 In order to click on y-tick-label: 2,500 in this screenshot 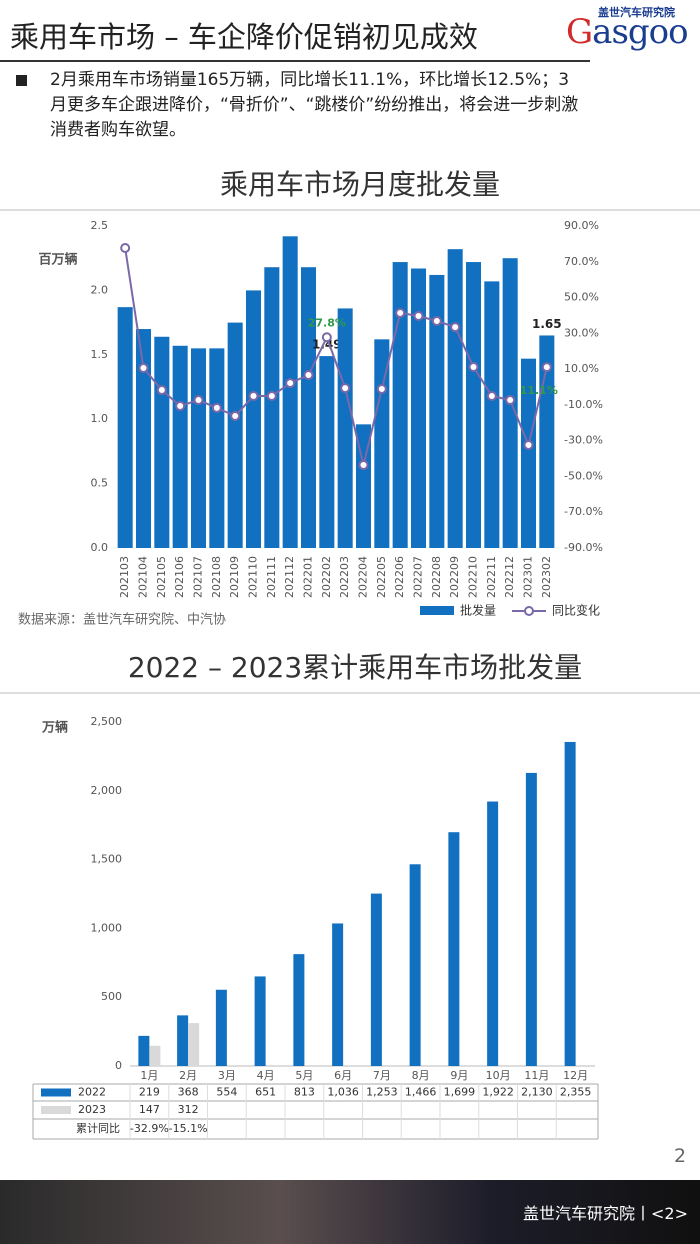, I will do `click(107, 721)`.